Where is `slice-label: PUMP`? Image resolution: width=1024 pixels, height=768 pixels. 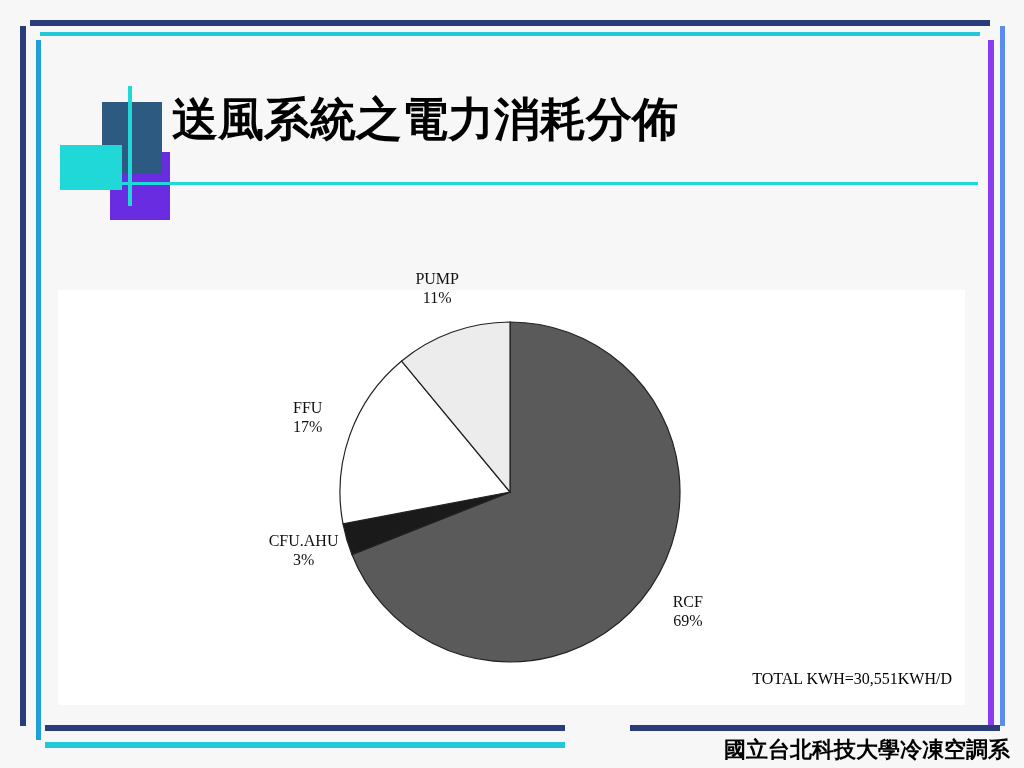
slice-label: PUMP is located at coordinates (437, 278).